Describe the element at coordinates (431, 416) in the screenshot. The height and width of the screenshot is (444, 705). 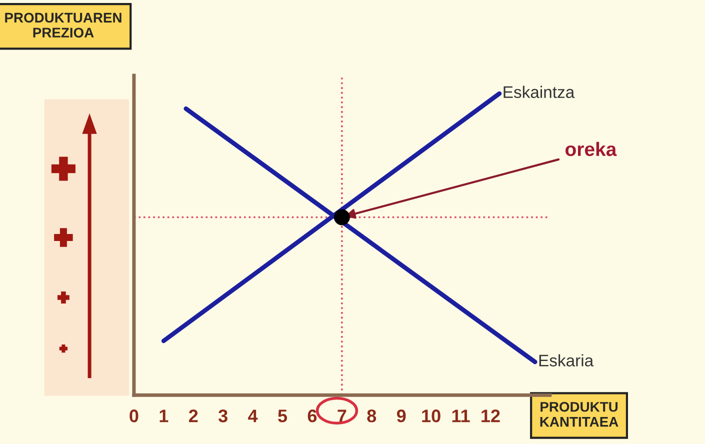
I see `x-tick-label: 10` at that location.